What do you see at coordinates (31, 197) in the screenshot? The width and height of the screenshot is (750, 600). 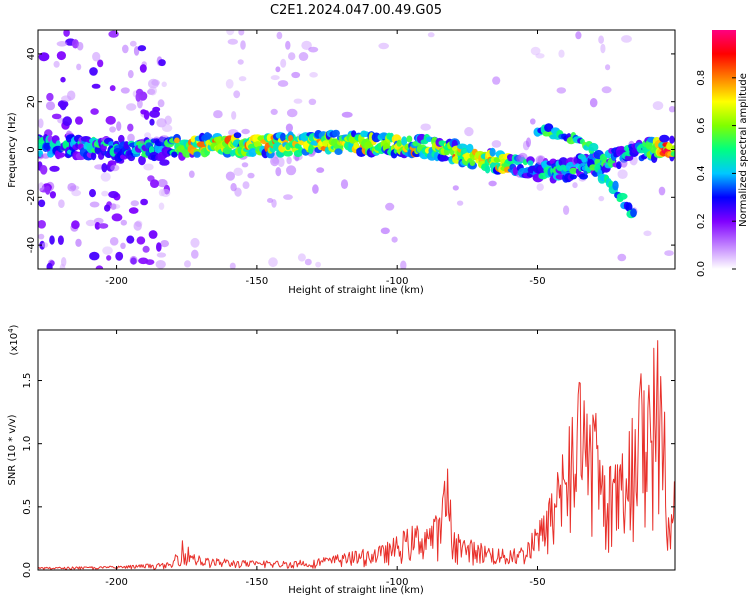 I see `spectrogram-y-tick-label: -20` at bounding box center [31, 197].